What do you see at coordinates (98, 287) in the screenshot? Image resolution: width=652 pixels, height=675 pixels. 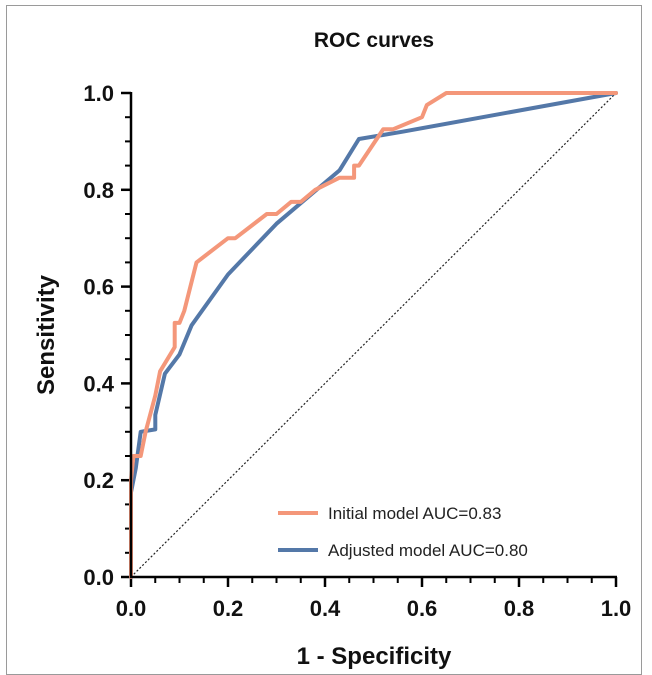 I see `y-tick-label: 0.6` at bounding box center [98, 287].